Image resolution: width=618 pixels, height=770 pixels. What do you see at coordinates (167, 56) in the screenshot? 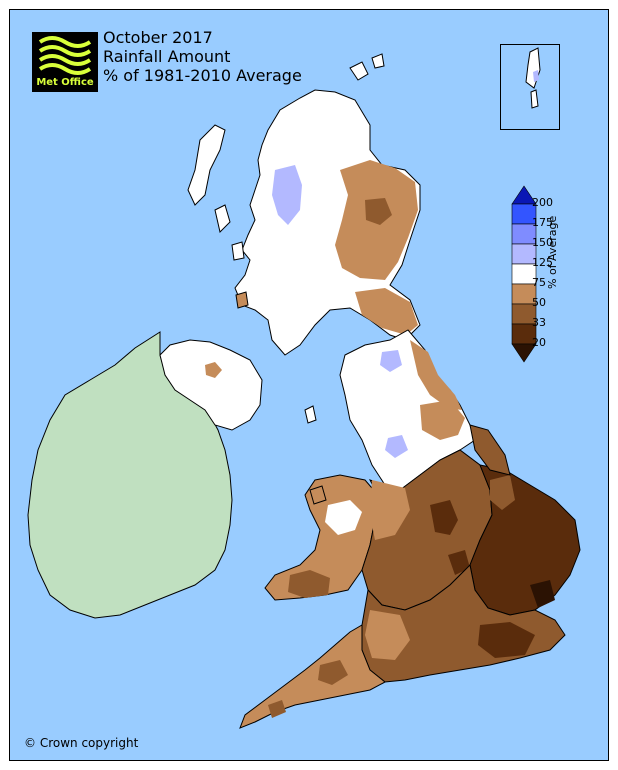
I see `title-line-variable: Rainfall Amount` at bounding box center [167, 56].